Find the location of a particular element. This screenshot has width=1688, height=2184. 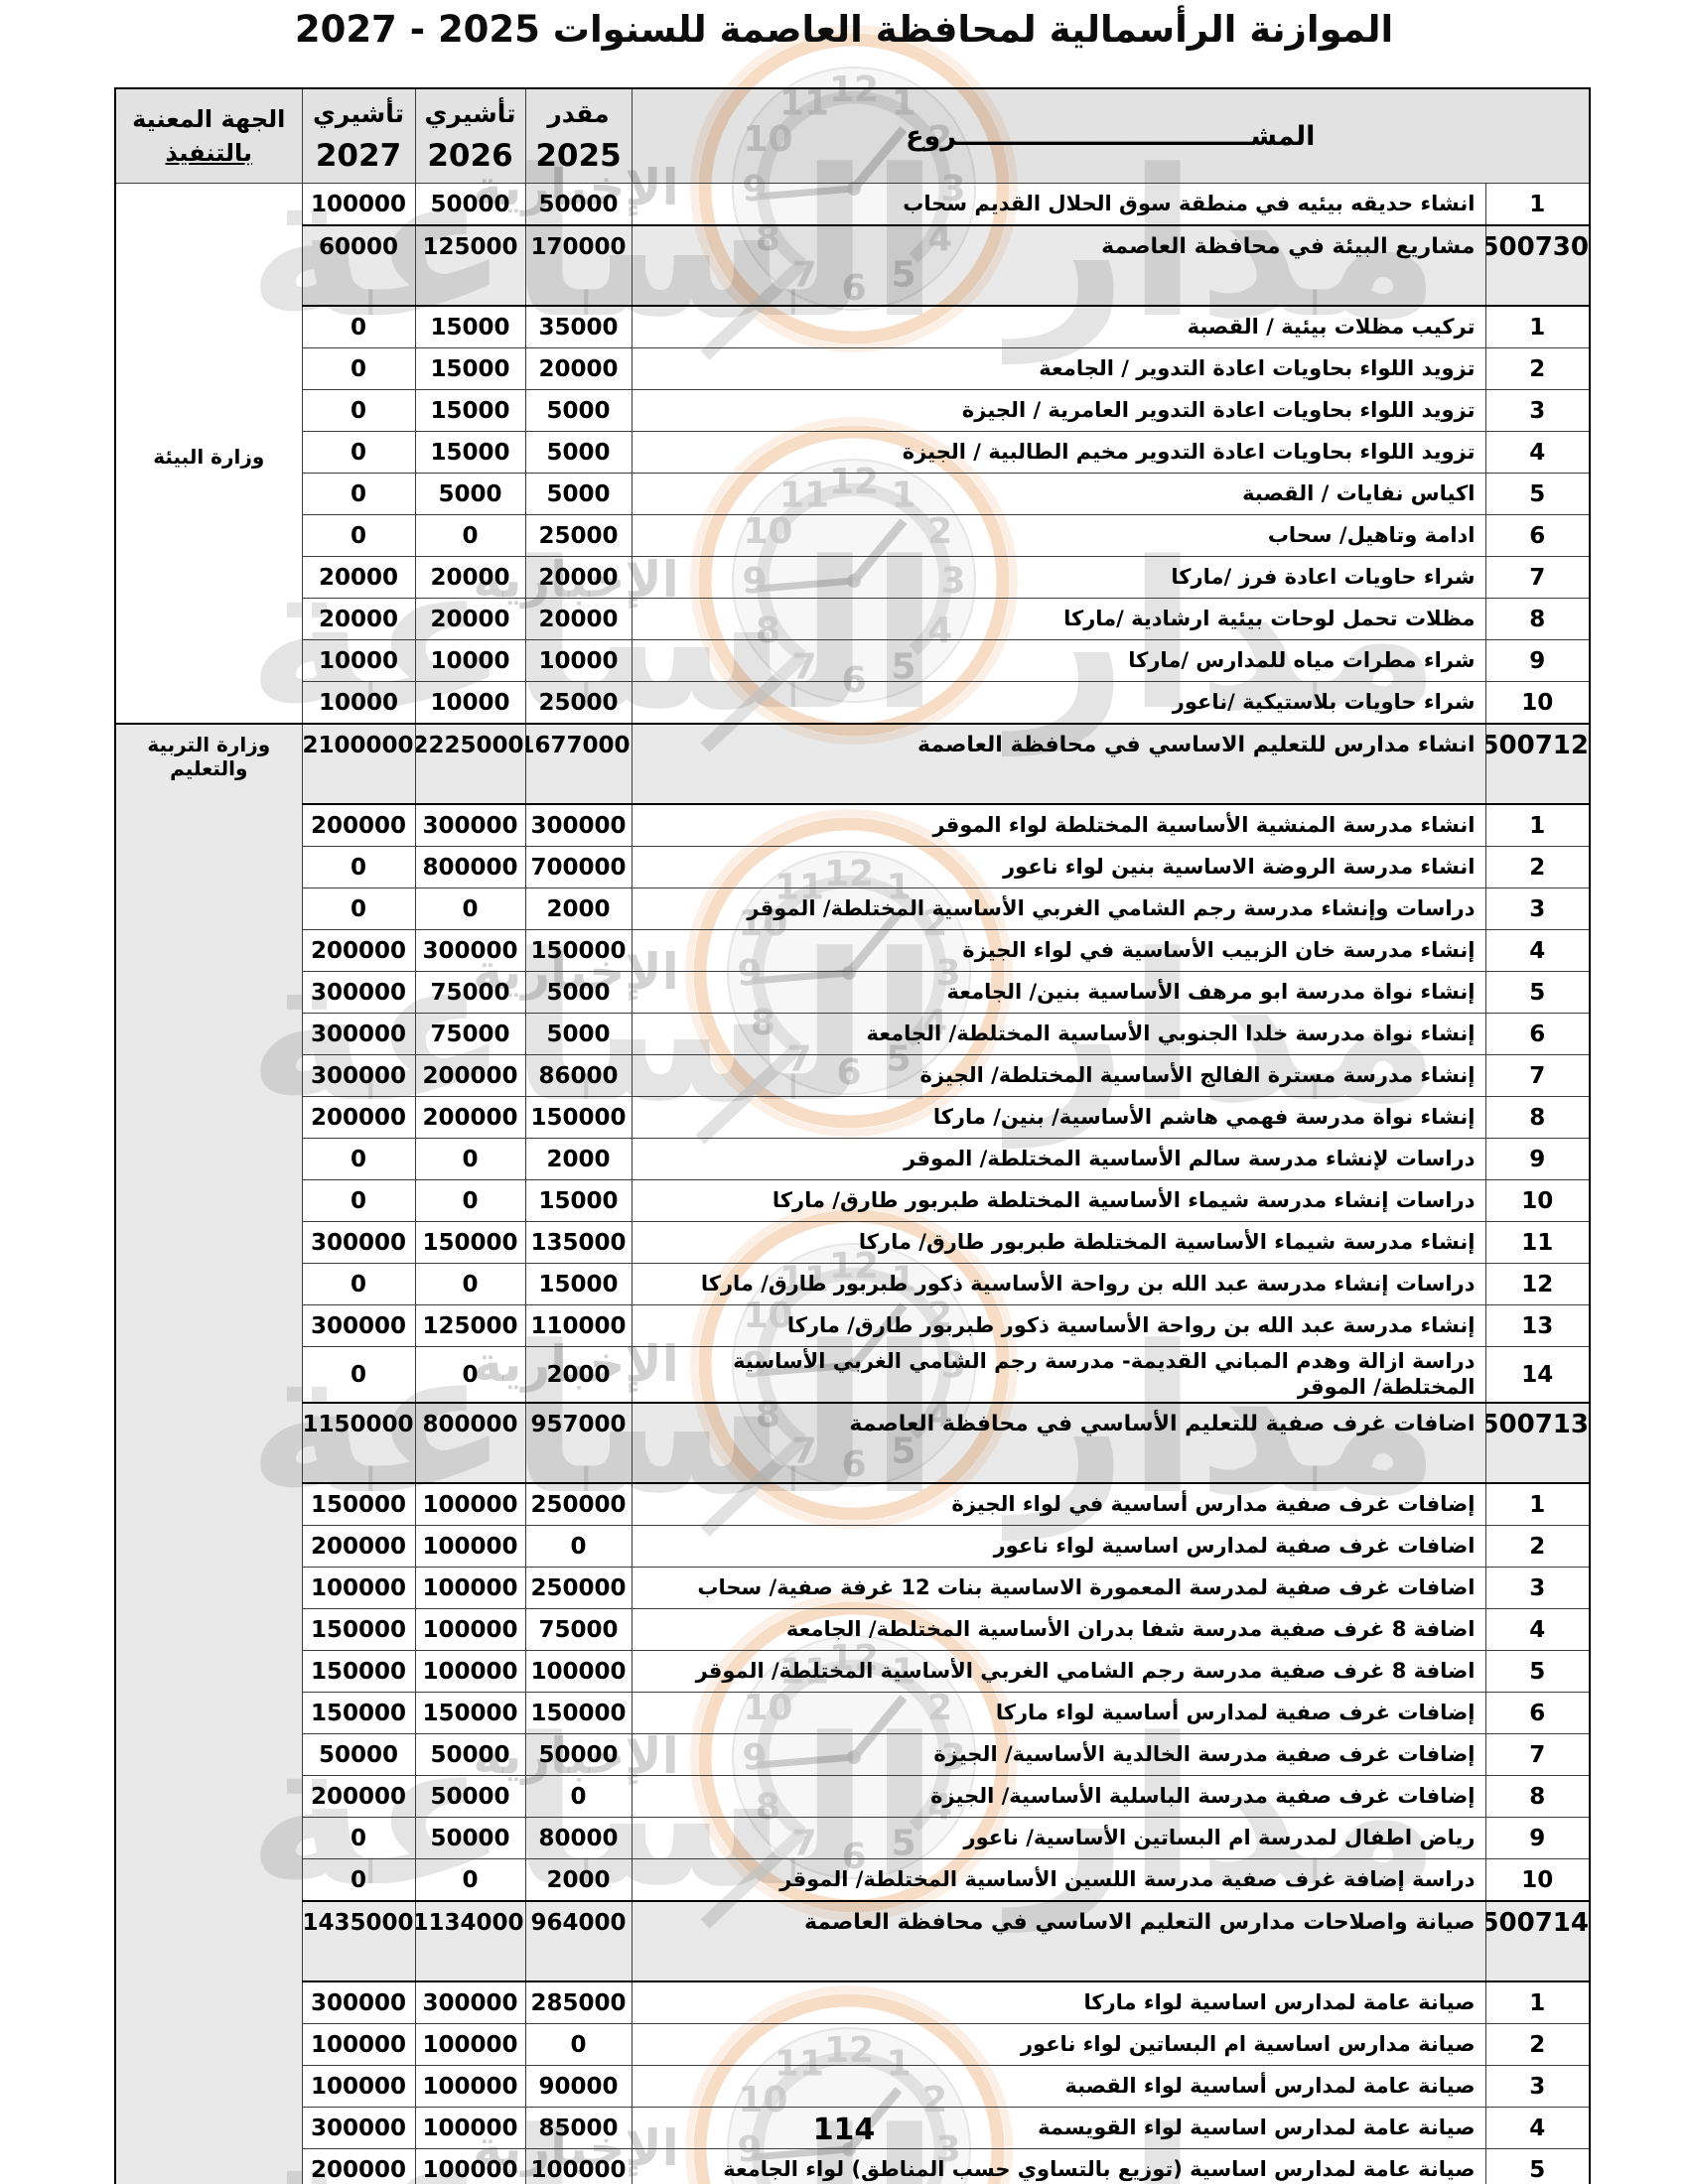

serial-cell: 12 is located at coordinates (1537, 1284).